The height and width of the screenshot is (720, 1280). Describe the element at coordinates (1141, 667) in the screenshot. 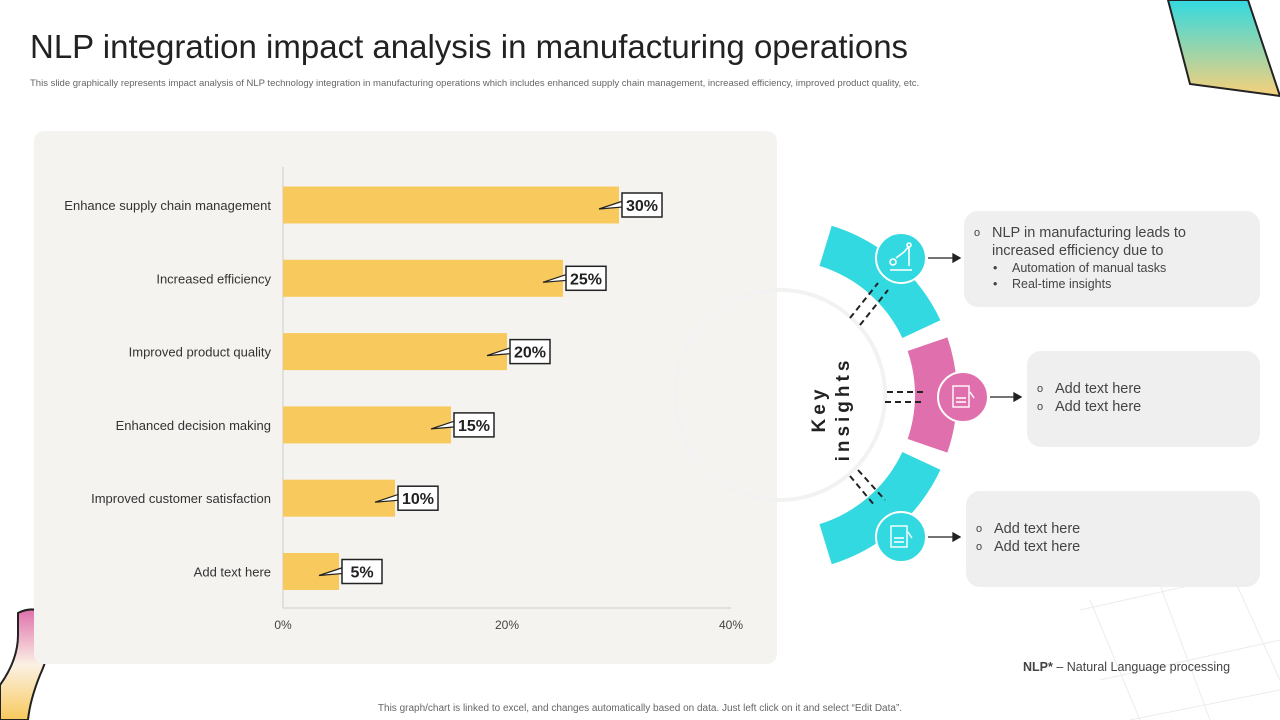

I see `abbreviation-meaning: – Natural Language processing` at that location.